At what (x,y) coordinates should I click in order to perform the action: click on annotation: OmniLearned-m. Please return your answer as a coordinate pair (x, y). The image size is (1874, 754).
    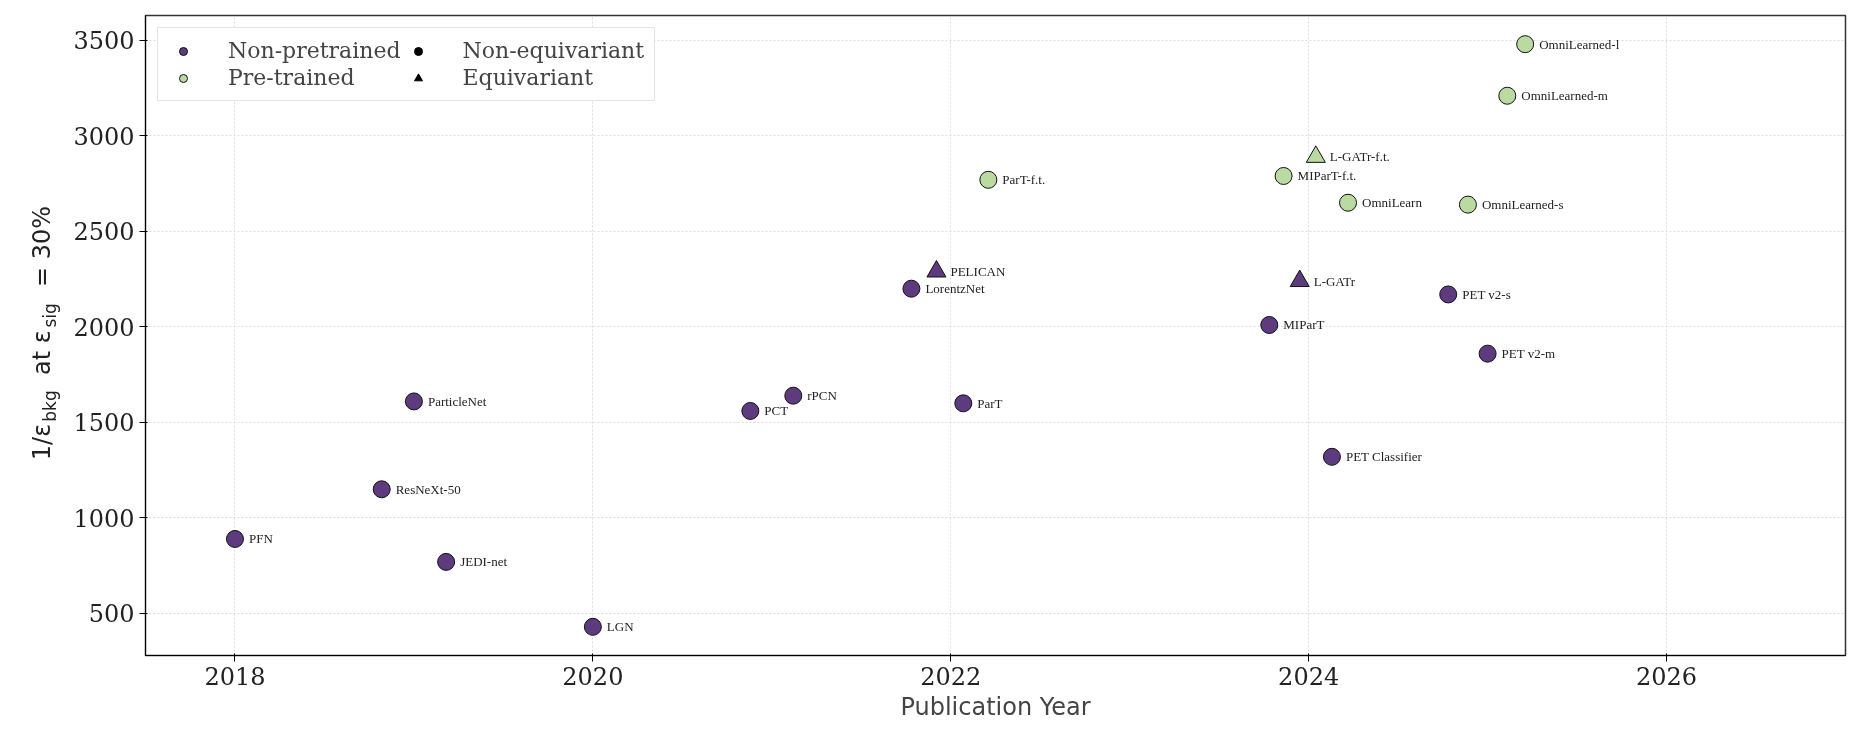
    Looking at the image, I should click on (1564, 96).